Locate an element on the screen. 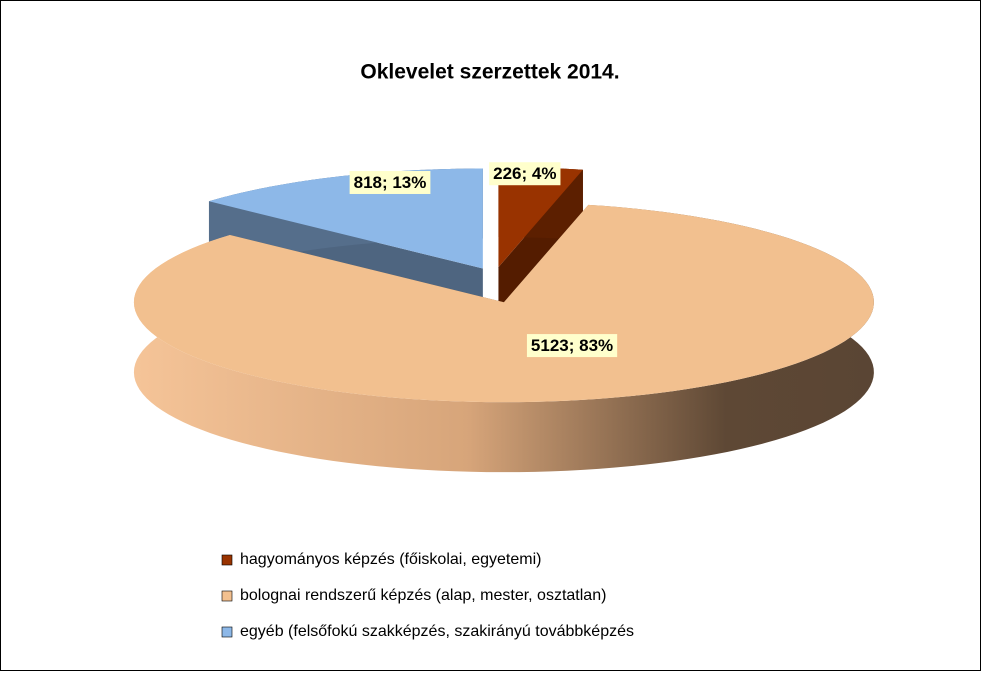 The image size is (981, 676). data-label: 818; 13% is located at coordinates (390, 182).